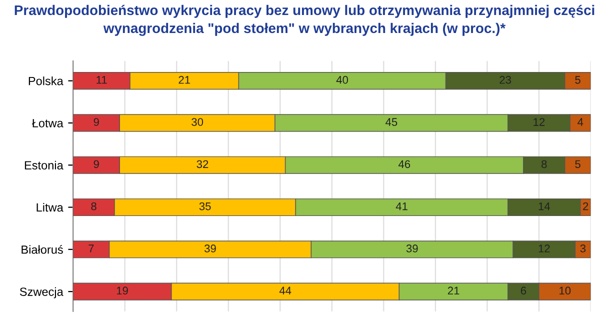 The height and width of the screenshot is (321, 609). Describe the element at coordinates (101, 80) in the screenshot. I see `data-label: 11` at that location.